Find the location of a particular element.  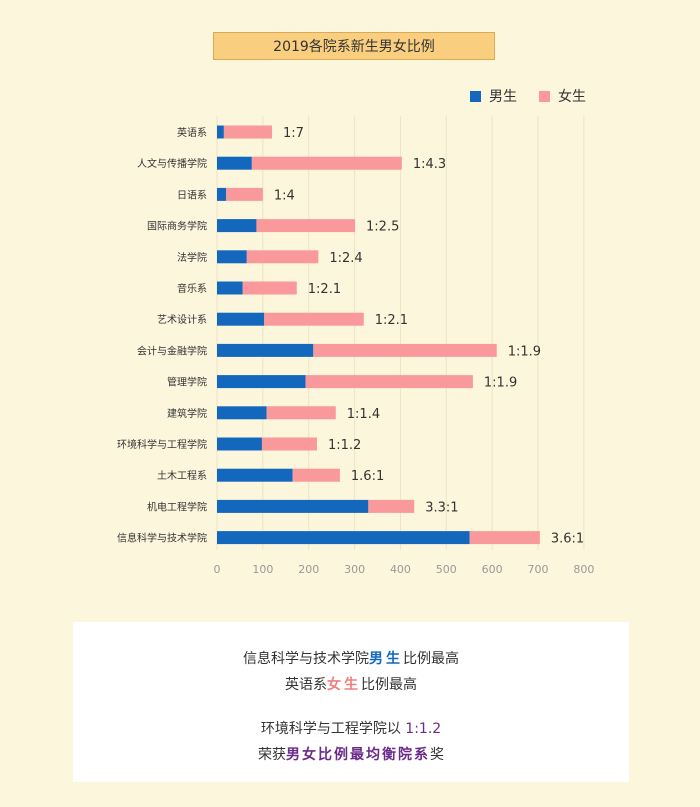

x-tick-label: 600 is located at coordinates (492, 569).